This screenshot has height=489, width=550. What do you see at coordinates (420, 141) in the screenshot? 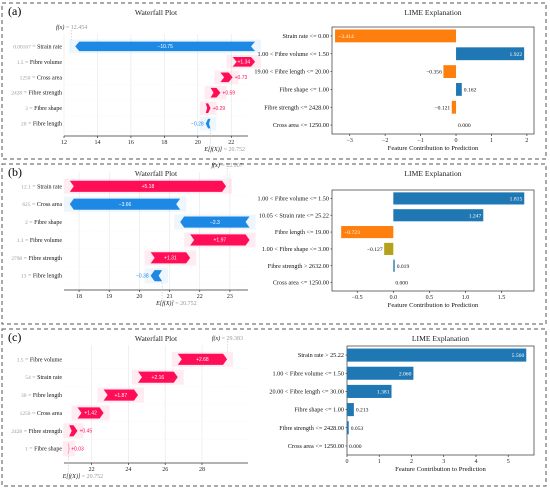
I see `x-tick-label: −1` at bounding box center [420, 141].